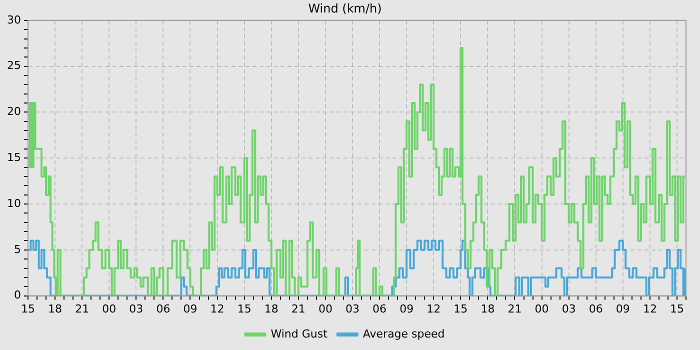  Describe the element at coordinates (13, 111) in the screenshot. I see `y-tick-label: 20` at that location.